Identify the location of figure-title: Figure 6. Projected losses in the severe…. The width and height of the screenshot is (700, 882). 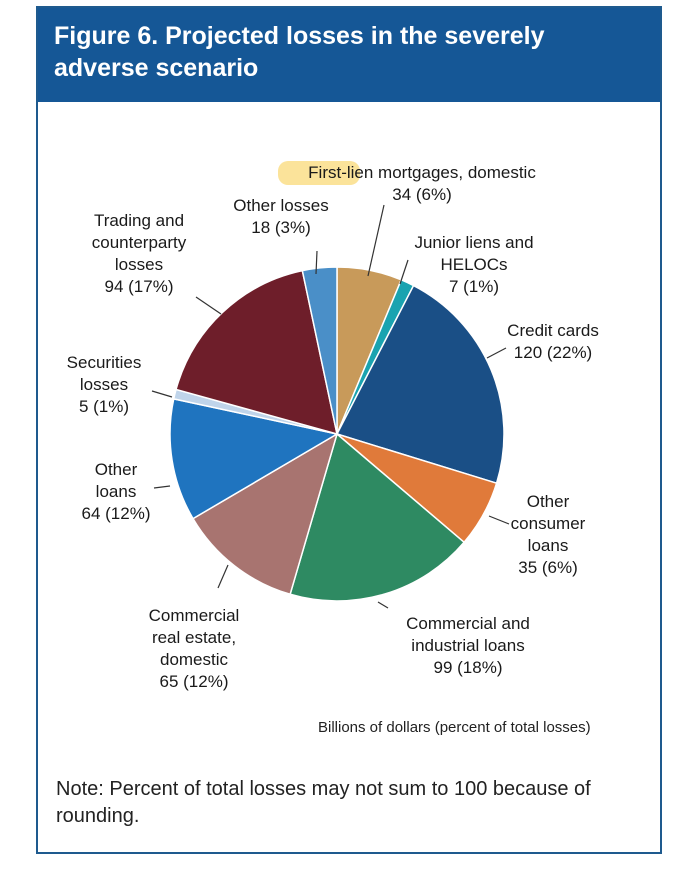
(299, 52).